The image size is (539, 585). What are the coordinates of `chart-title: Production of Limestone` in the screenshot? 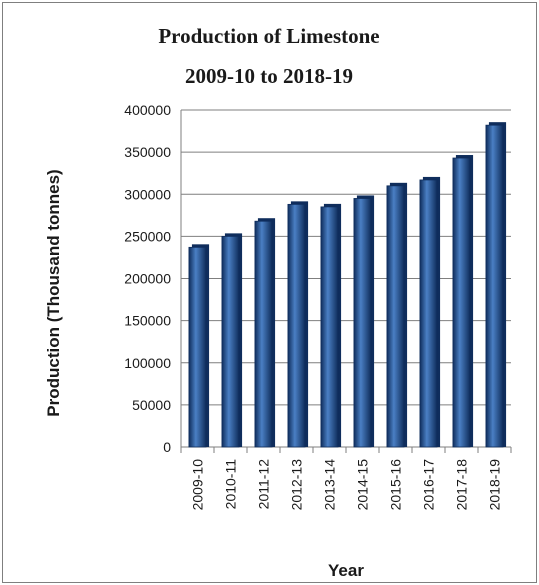 It's located at (268, 36).